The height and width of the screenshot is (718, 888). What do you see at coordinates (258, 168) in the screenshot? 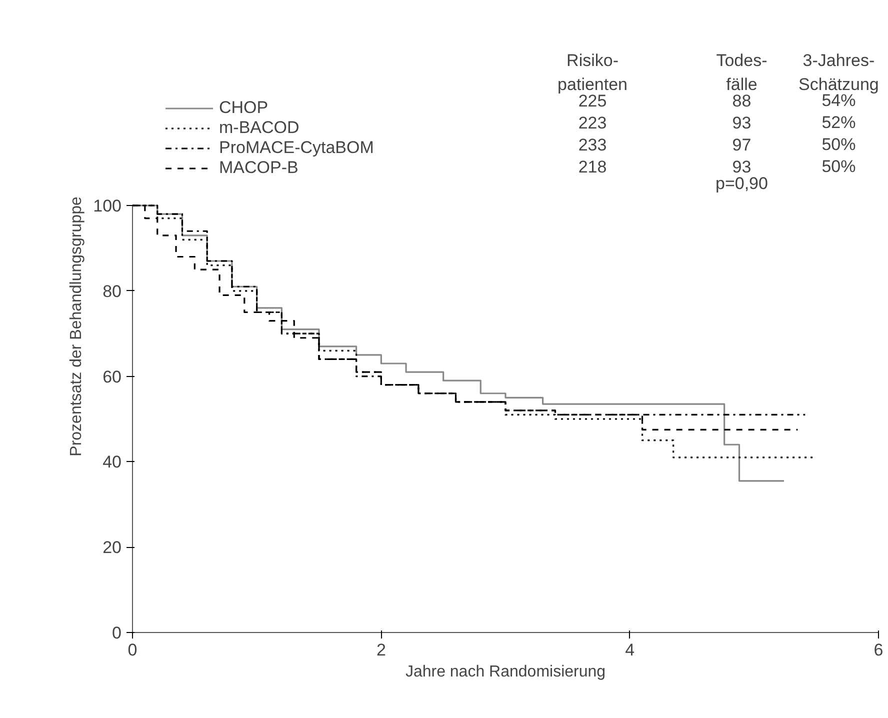
I see `legend-label: MACOP-B` at bounding box center [258, 168].